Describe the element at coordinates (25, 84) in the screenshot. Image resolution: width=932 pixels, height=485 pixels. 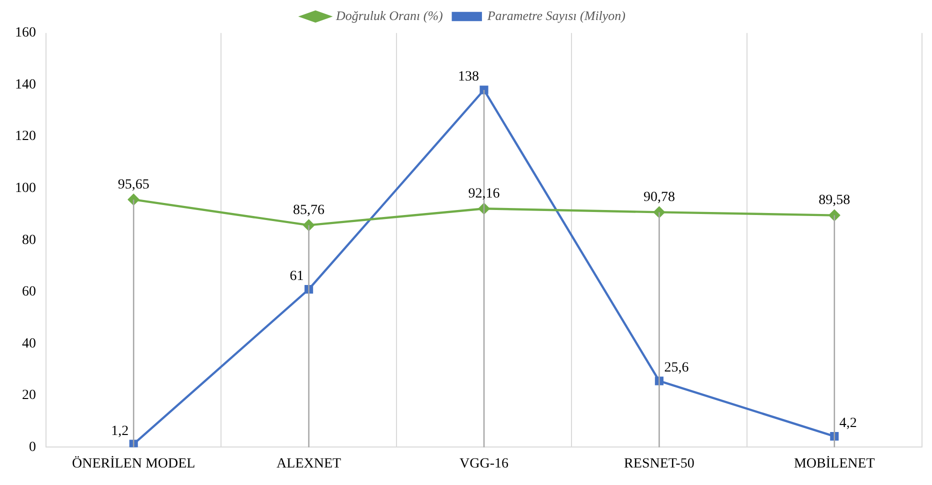
I see `y-tick-label: 140` at that location.